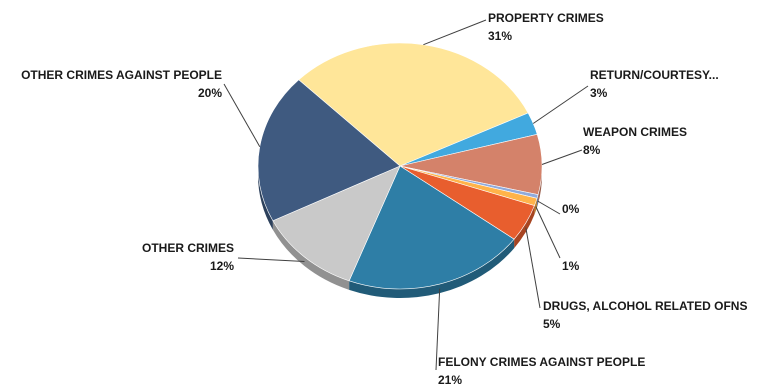 The width and height of the screenshot is (761, 392). I want to click on label-weapon-crimes-name: WEAPON CRIMES, so click(635, 132).